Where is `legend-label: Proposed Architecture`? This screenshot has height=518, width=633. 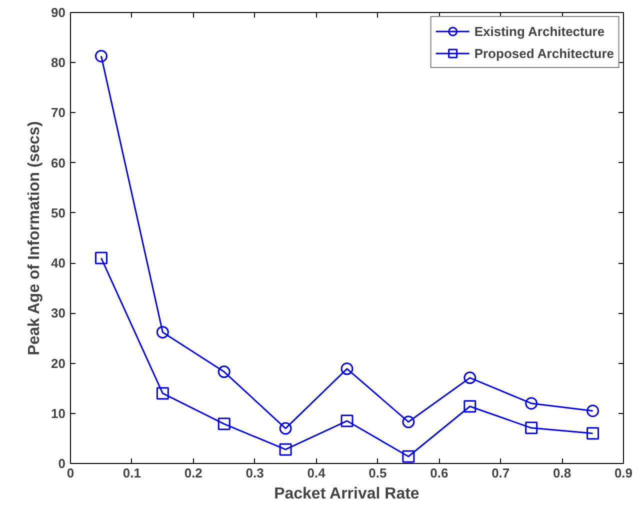
legend-label: Proposed Architecture is located at coordinates (544, 53).